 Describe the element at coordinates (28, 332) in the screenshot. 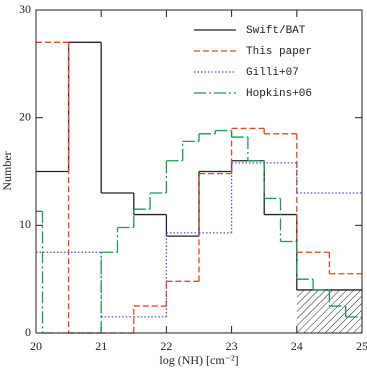

I see `y-tick-label: 0` at that location.